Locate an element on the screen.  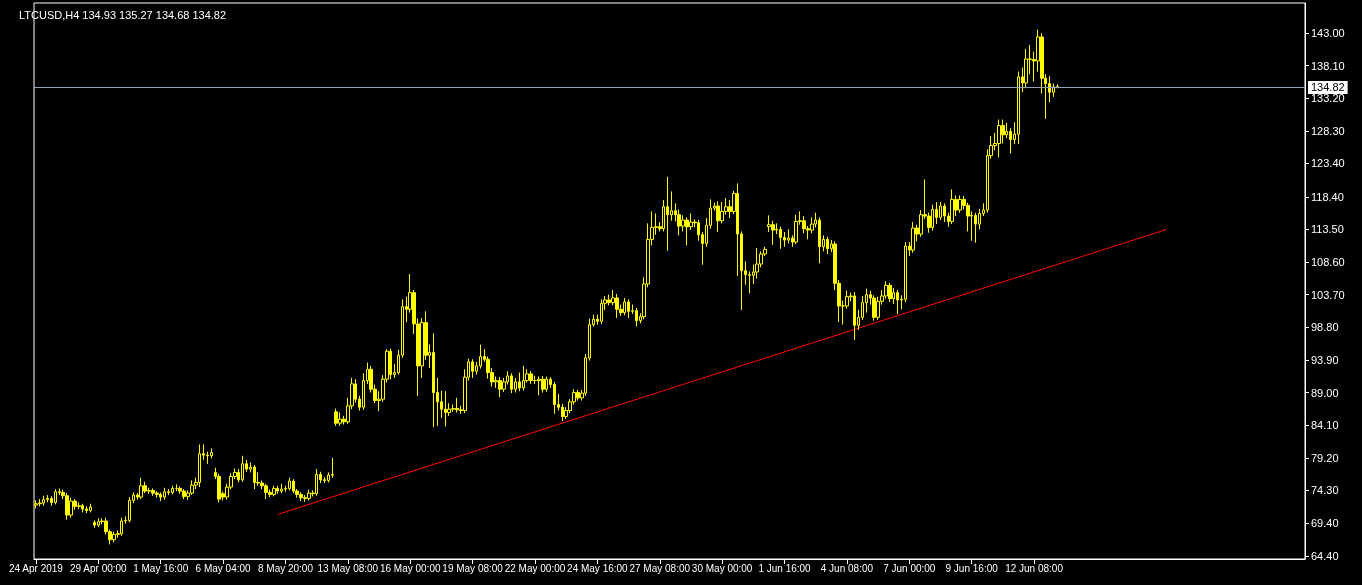
y-tick-label: 74.30 is located at coordinates (1325, 490).